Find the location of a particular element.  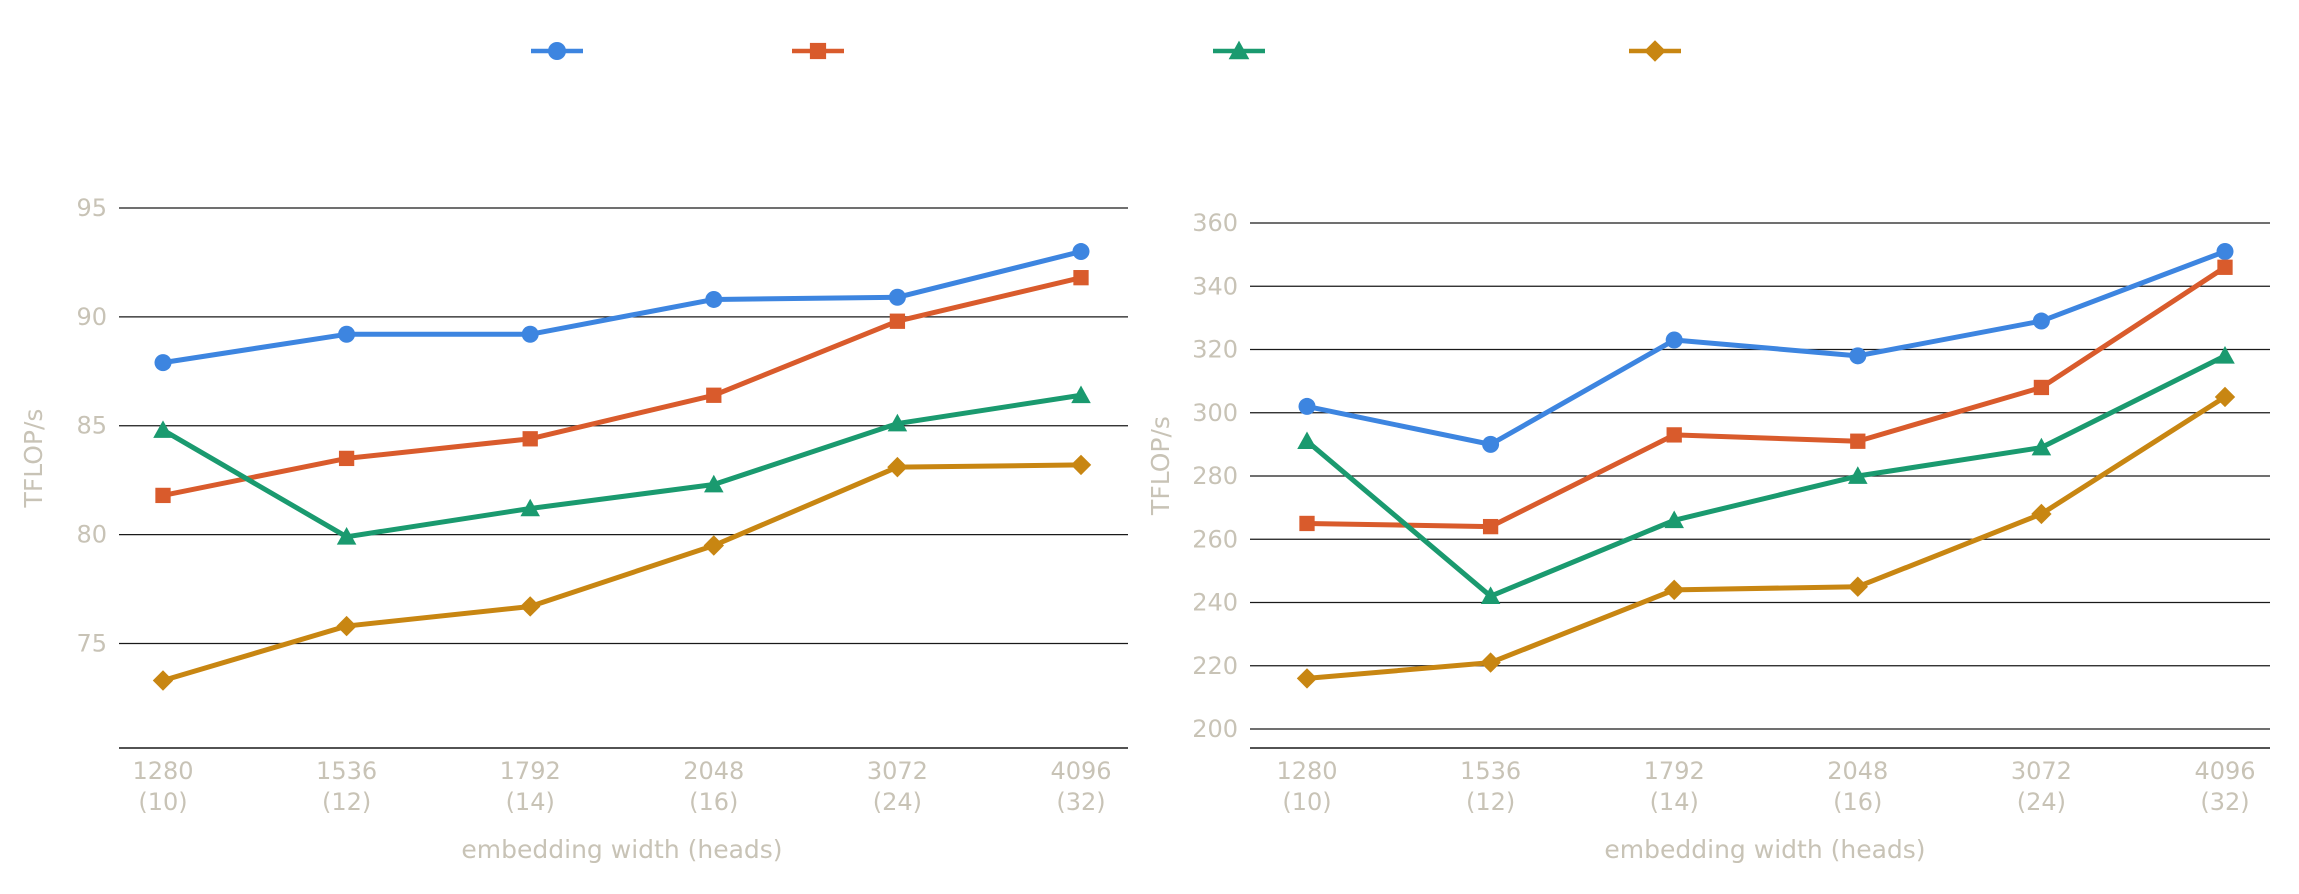

y-tick-label: 95 is located at coordinates (91, 208).